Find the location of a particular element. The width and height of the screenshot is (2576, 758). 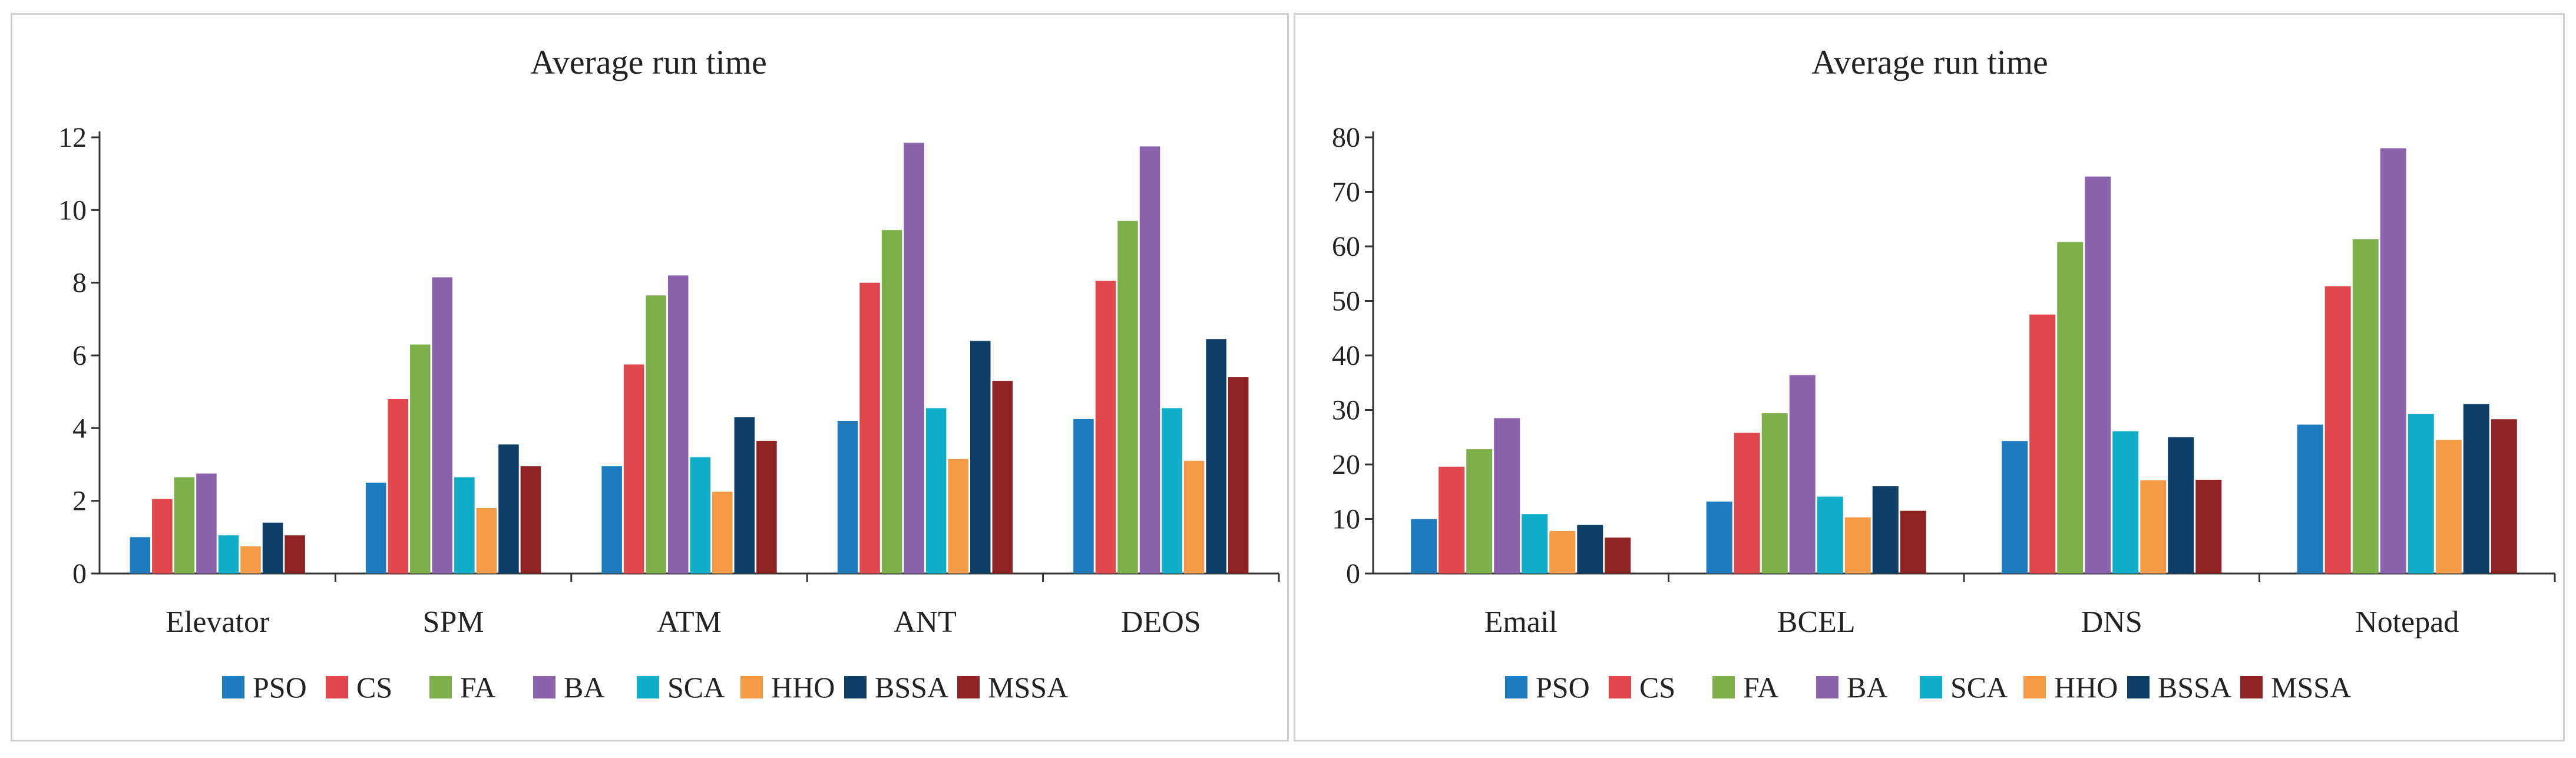

legend-swatch-cs is located at coordinates (337, 687).